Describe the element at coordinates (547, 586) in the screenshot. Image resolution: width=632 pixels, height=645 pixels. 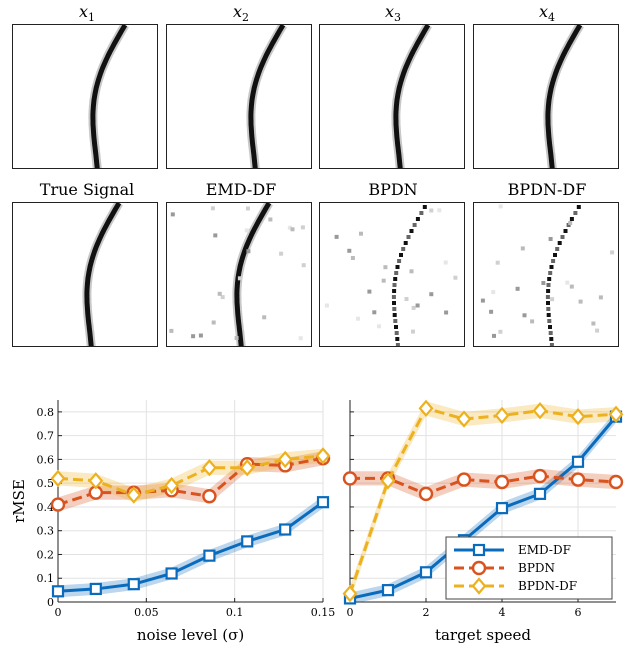
I see `legend-label: BPDN-DF` at that location.